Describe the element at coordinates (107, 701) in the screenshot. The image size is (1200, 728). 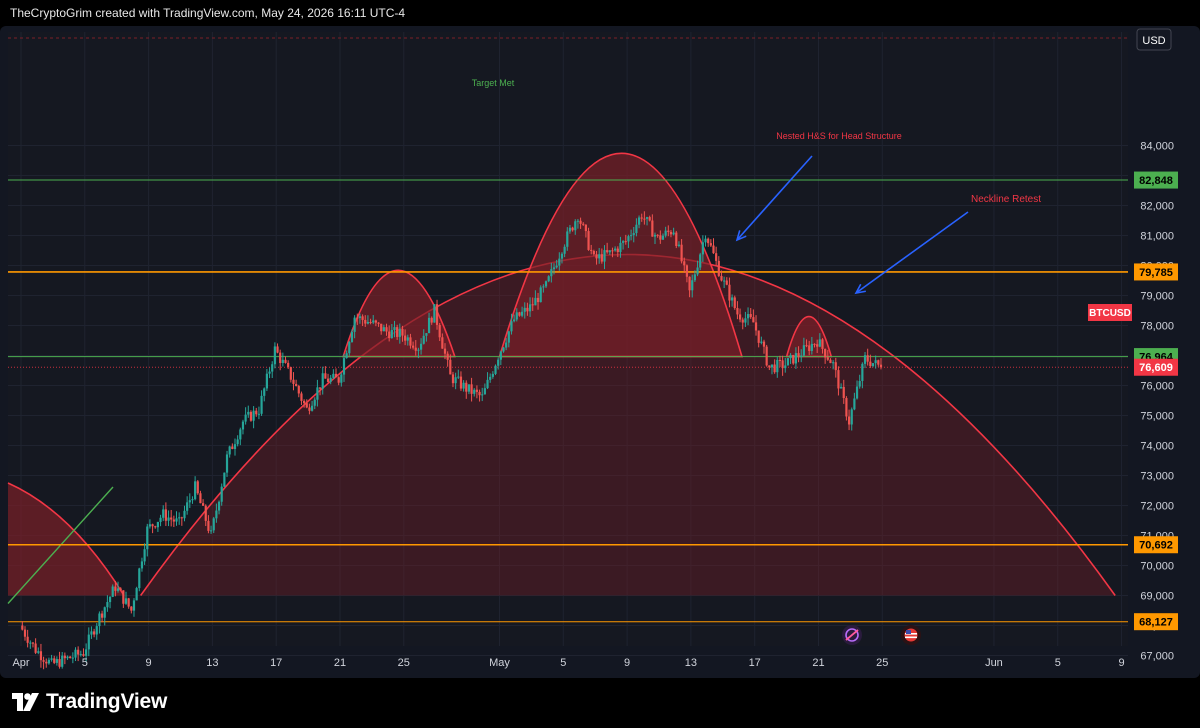
I see `brand-wordmark: TradingView` at that location.